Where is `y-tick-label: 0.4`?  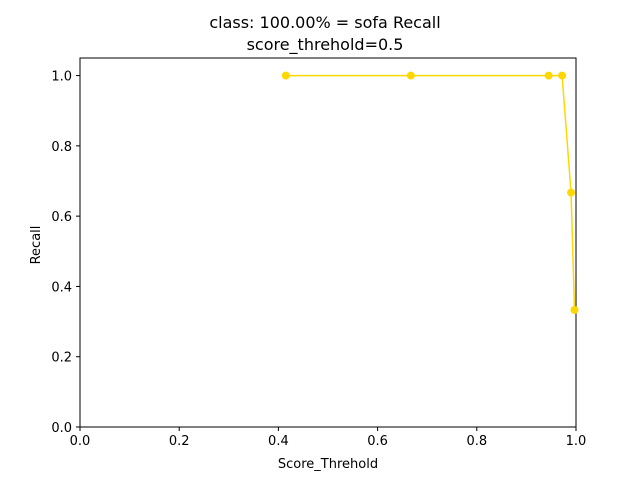 y-tick-label: 0.4 is located at coordinates (61, 287).